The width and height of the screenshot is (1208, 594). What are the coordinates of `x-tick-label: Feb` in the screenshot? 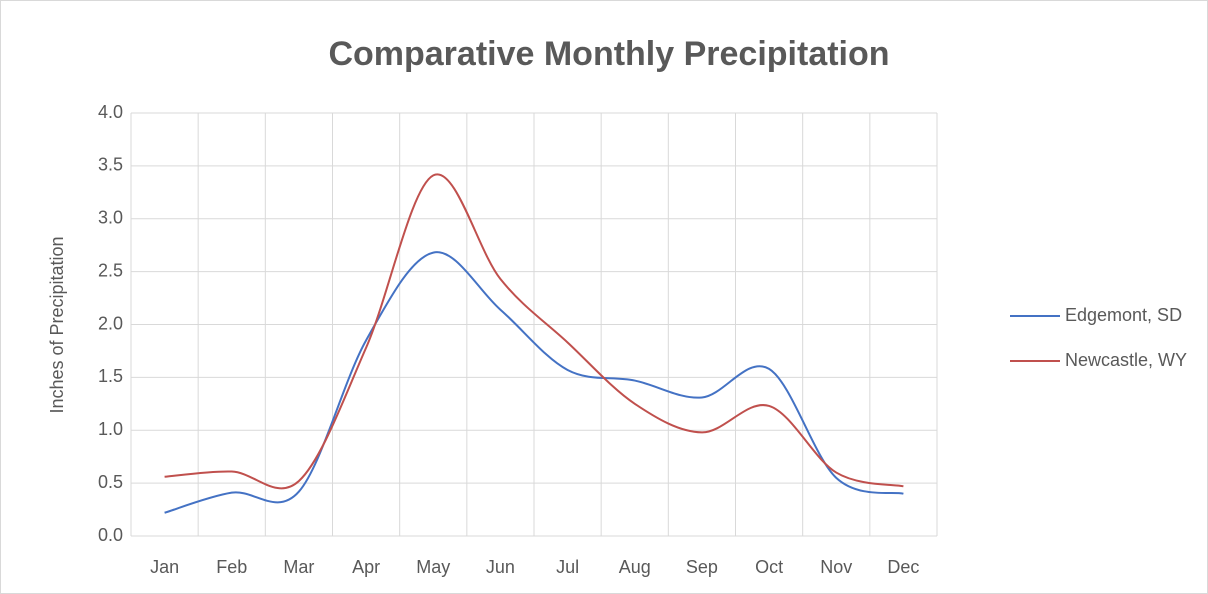 It's located at (231, 567).